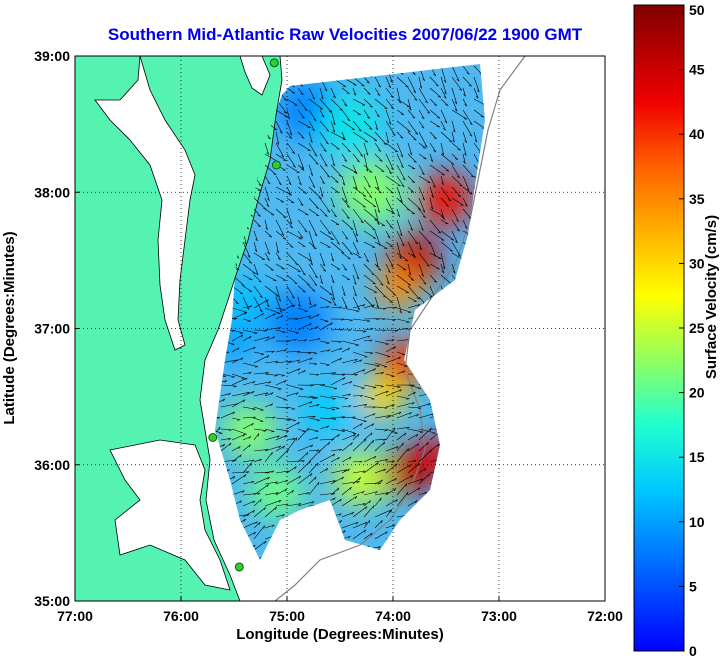 The width and height of the screenshot is (724, 659). What do you see at coordinates (499, 616) in the screenshot?
I see `x-tick-label: 73:00` at bounding box center [499, 616].